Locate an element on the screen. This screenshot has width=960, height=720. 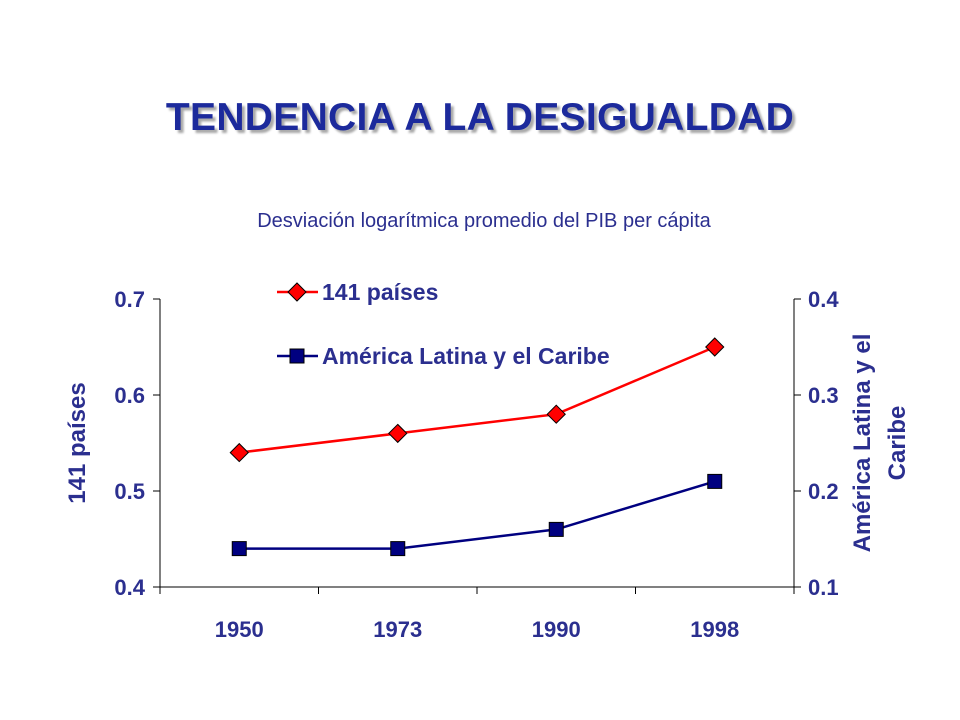
legend-label: América Latina y el Caribe is located at coordinates (466, 356).